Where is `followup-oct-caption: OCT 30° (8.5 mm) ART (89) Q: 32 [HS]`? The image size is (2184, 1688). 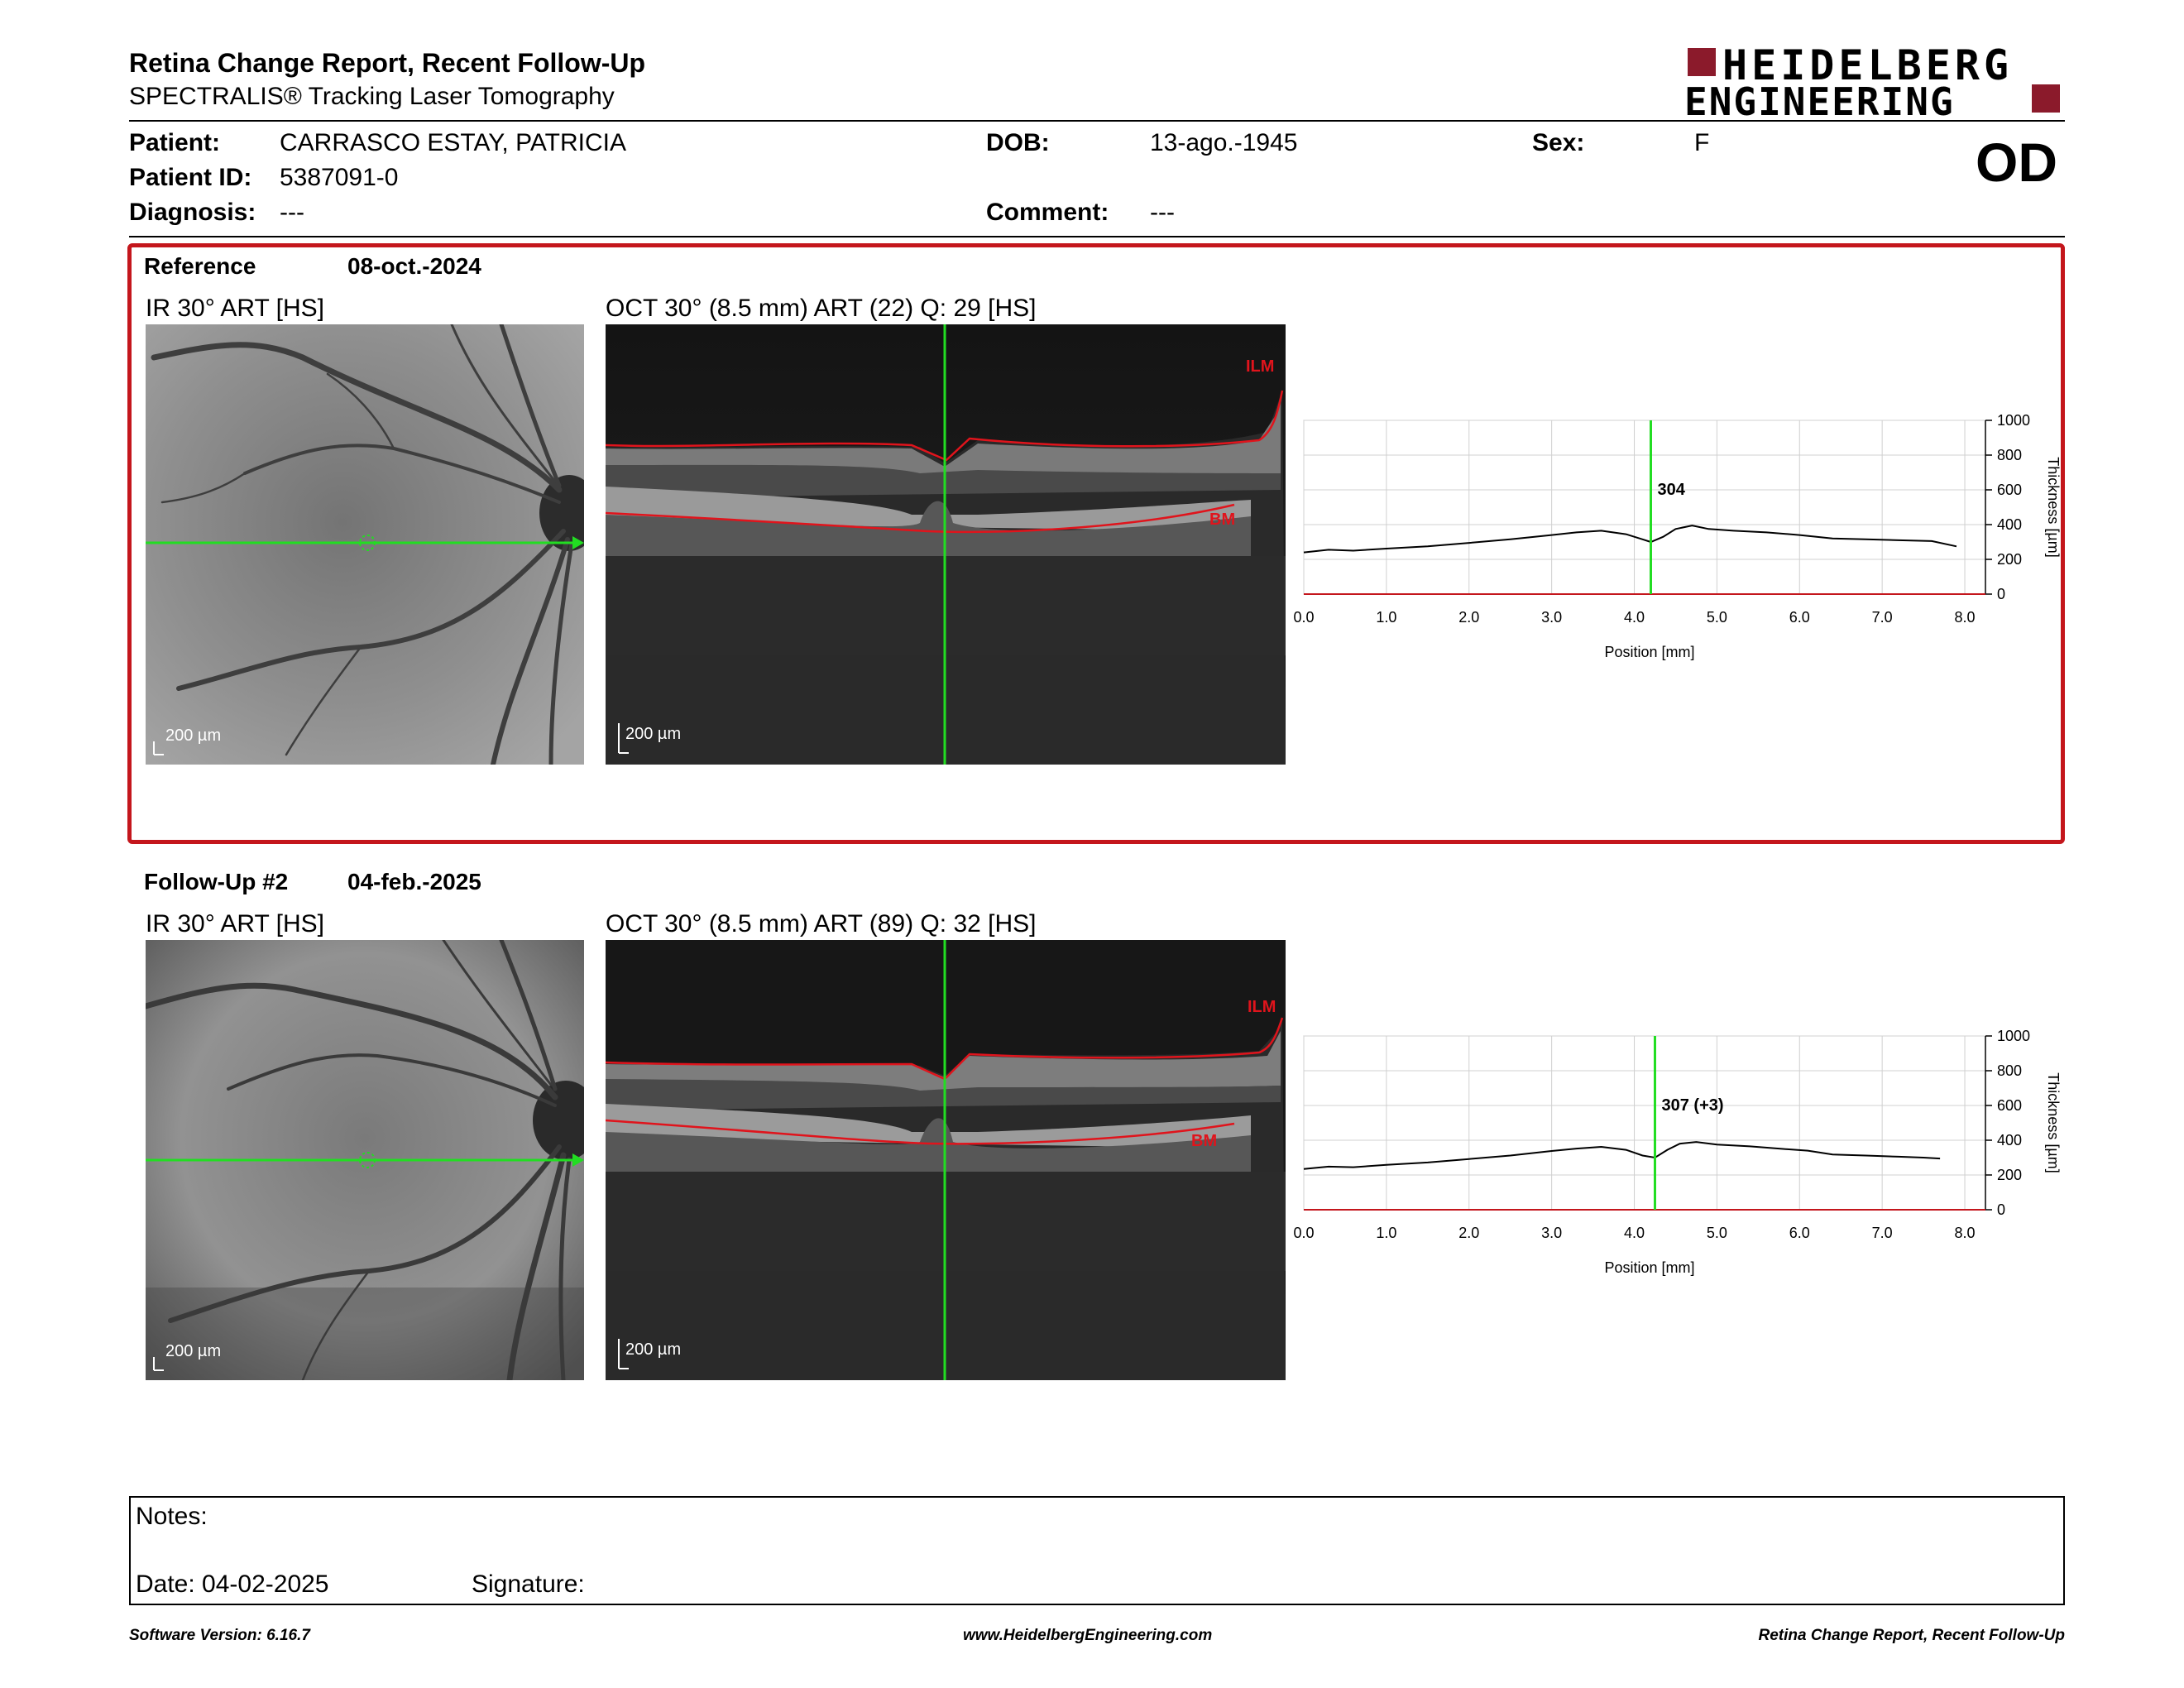
followup-oct-caption: OCT 30° (8.5 mm) ART (89) Q: 32 [HS] is located at coordinates (821, 924).